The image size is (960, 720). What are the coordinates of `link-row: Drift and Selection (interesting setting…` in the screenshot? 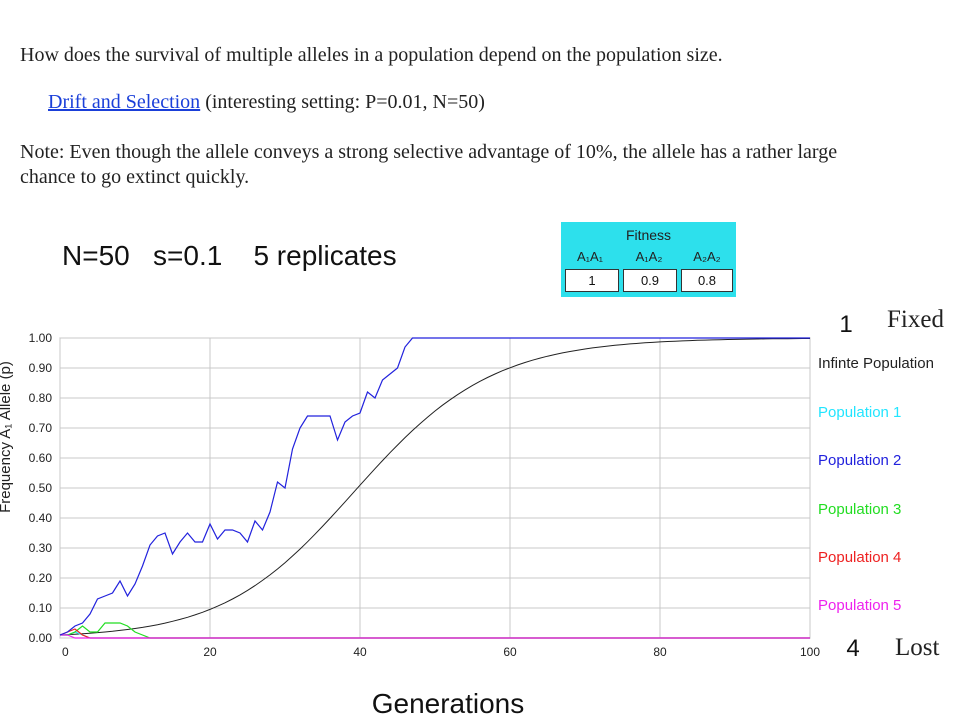 It's located at (266, 102).